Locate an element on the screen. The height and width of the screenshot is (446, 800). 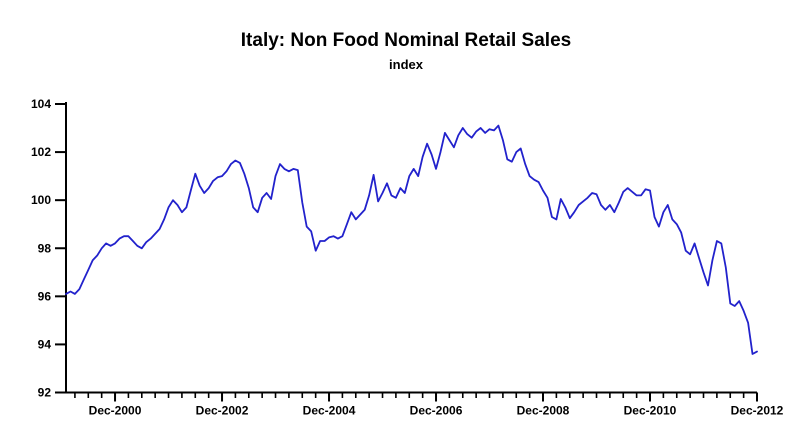
y-tick-label: 94 is located at coordinates (45, 344).